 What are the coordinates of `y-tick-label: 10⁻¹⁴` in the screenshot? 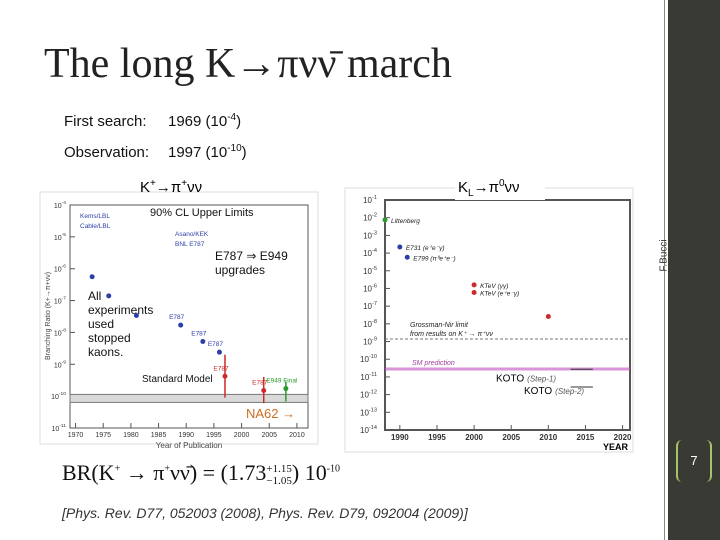 It's located at (368, 430).